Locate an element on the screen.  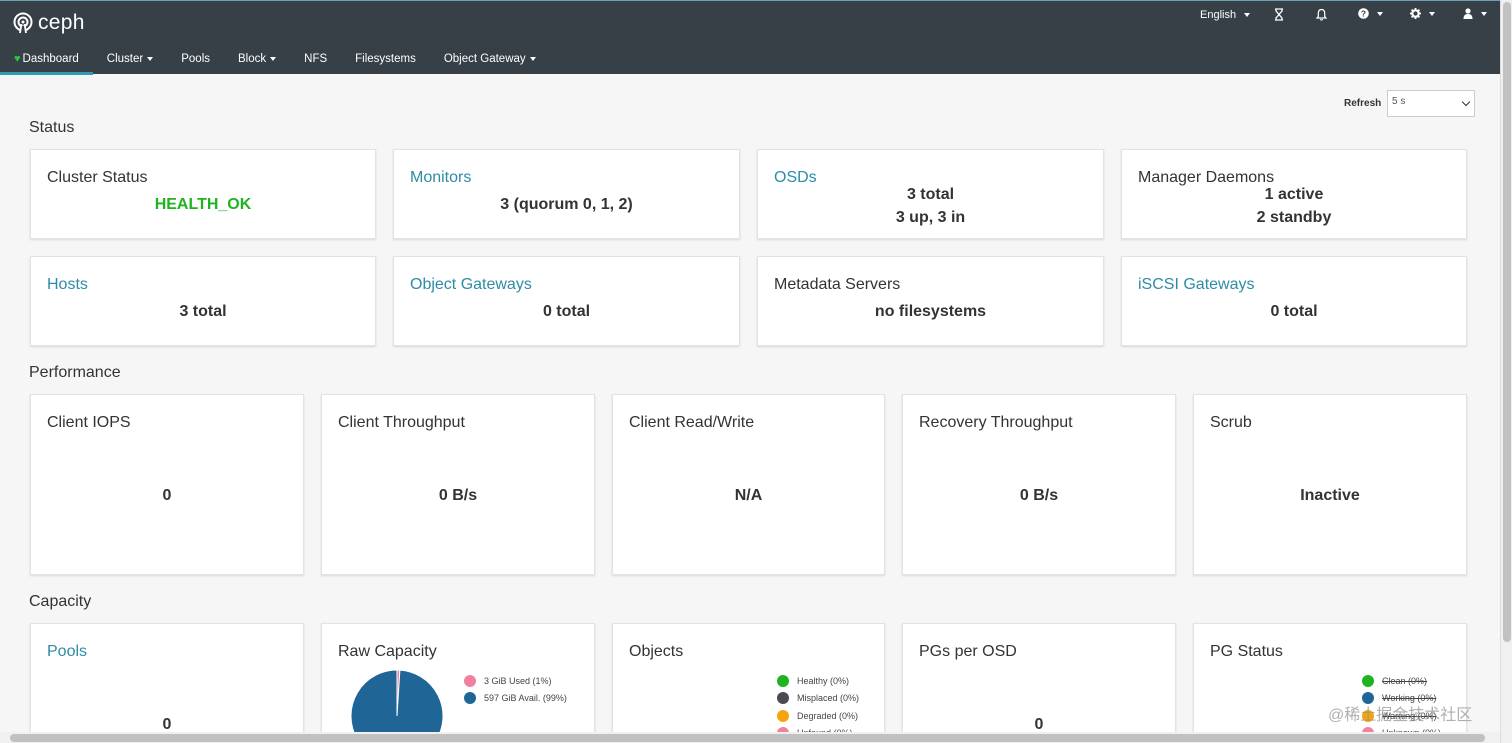
nav-filesystems: Filesystems is located at coordinates (385, 58).